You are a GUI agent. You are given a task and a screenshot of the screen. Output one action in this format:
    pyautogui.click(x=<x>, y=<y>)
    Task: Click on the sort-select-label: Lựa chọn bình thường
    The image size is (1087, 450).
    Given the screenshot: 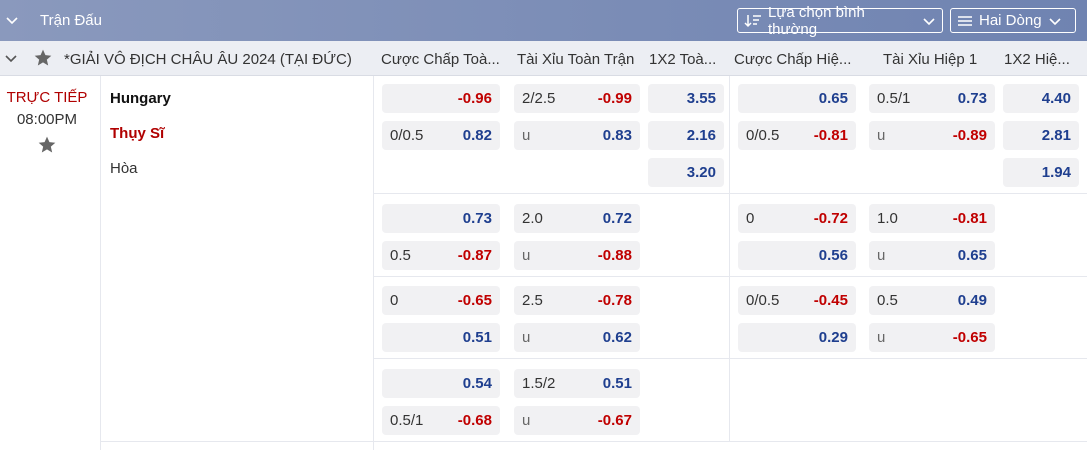 What is the action you would take?
    pyautogui.click(x=816, y=20)
    